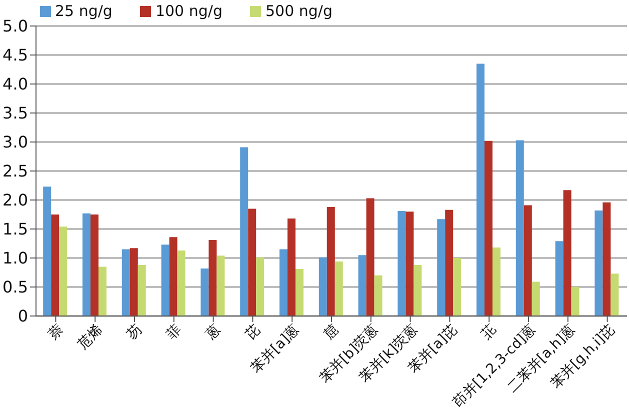 The image size is (629, 416). What do you see at coordinates (253, 332) in the screenshot?
I see `x-tick-label: 芘` at bounding box center [253, 332].